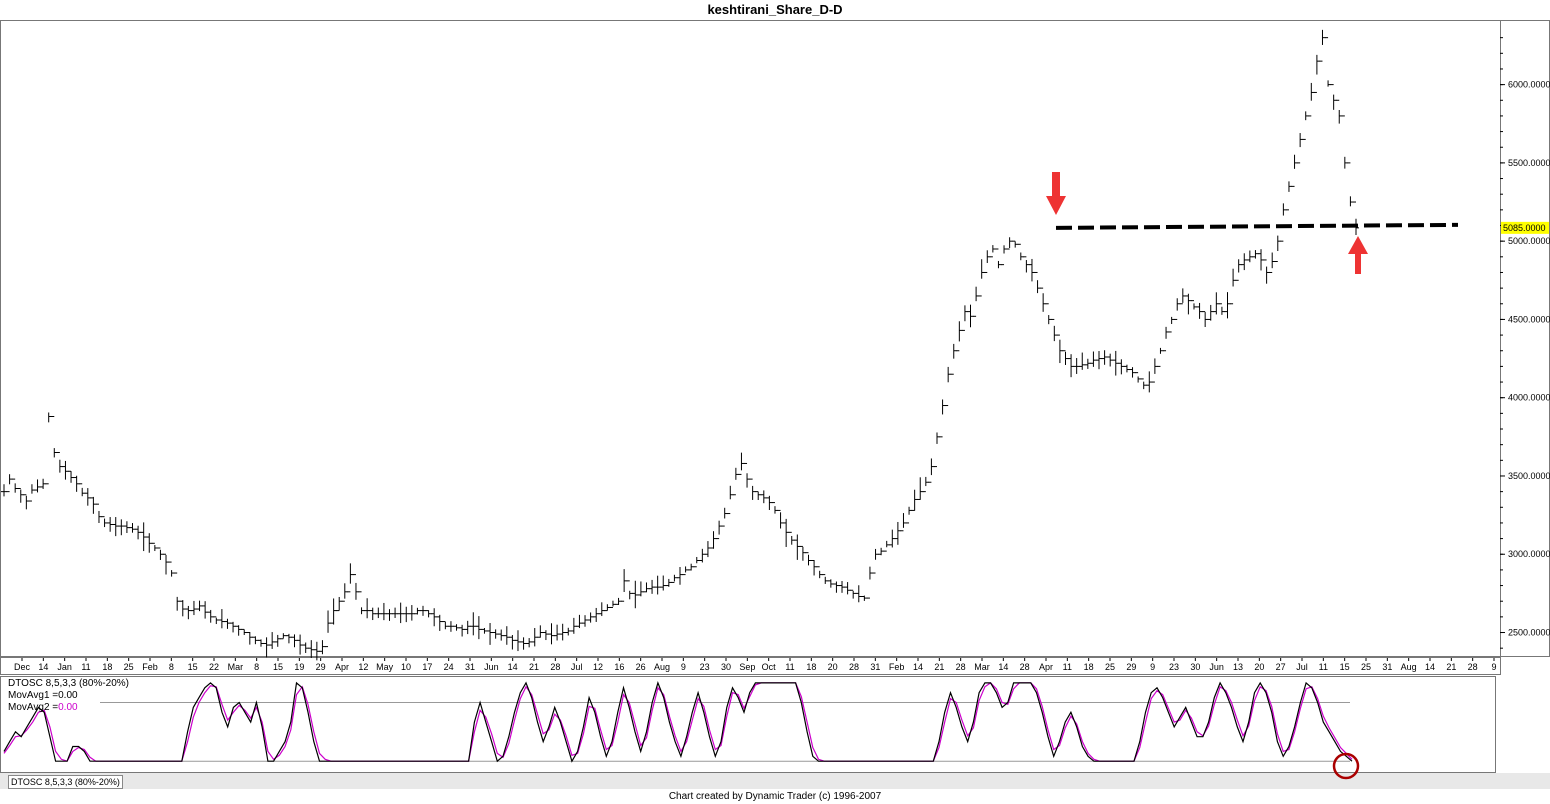 This screenshot has height=804, width=1550. What do you see at coordinates (64, 667) in the screenshot?
I see `x-tick-label: Jan` at bounding box center [64, 667].